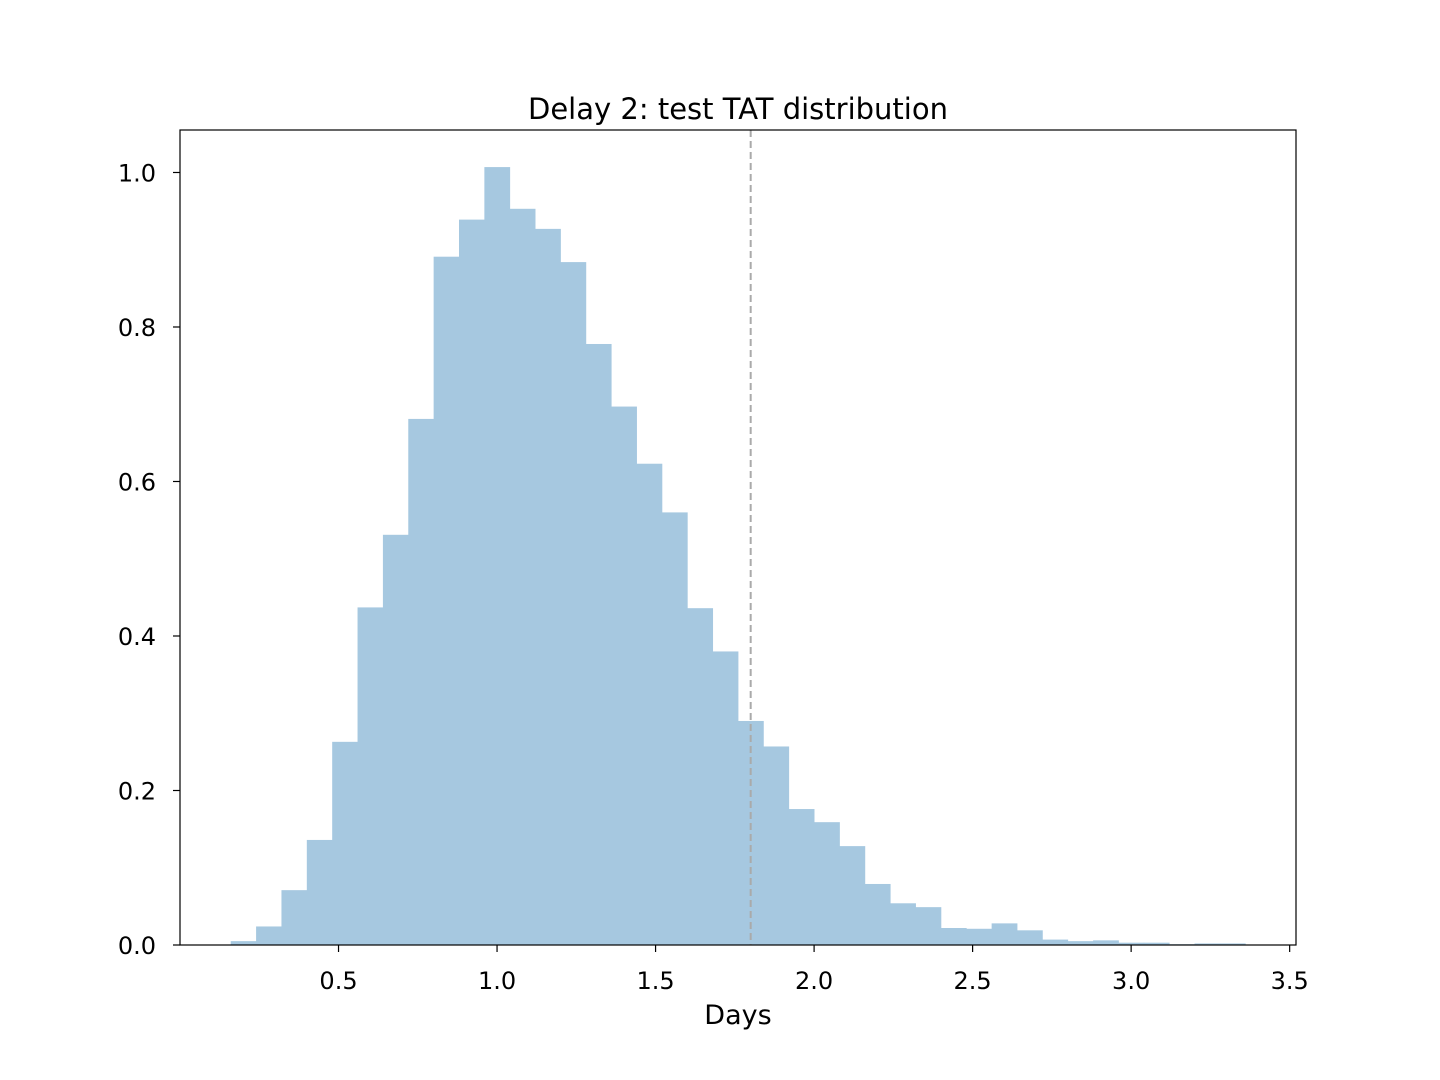 The height and width of the screenshot is (1080, 1440). I want to click on x-tick-label: 0.5, so click(338, 981).